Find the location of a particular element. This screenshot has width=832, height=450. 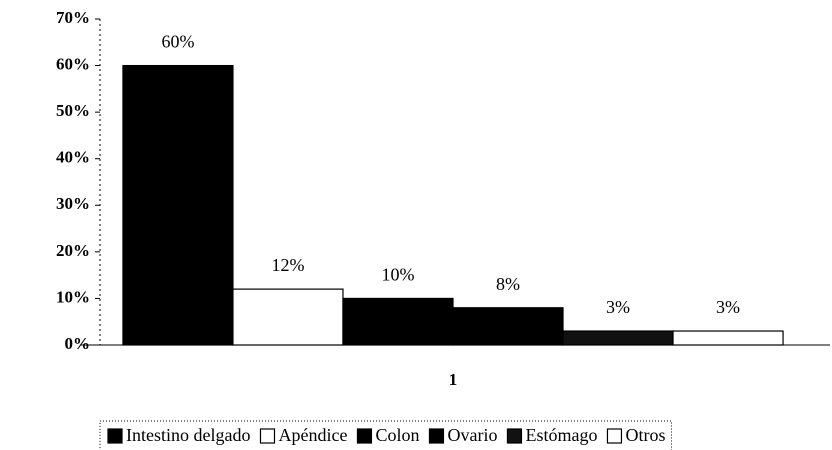

y-tick-label: 60% is located at coordinates (73, 63).